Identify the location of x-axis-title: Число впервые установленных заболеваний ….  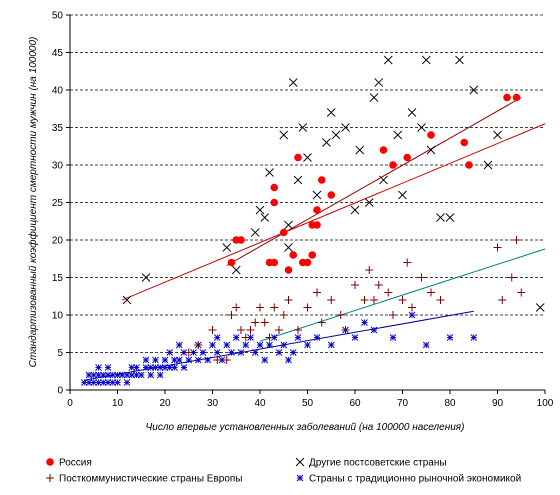
(305, 427).